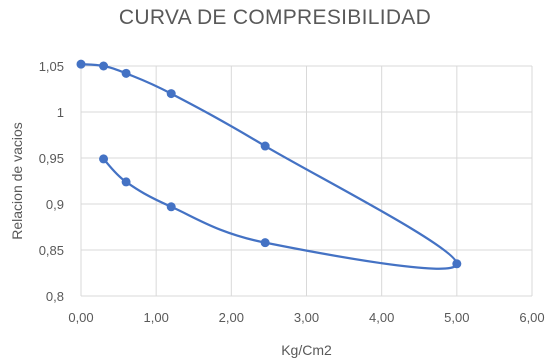 The image size is (550, 360). I want to click on x-tick-label: 6,00, so click(531, 317).